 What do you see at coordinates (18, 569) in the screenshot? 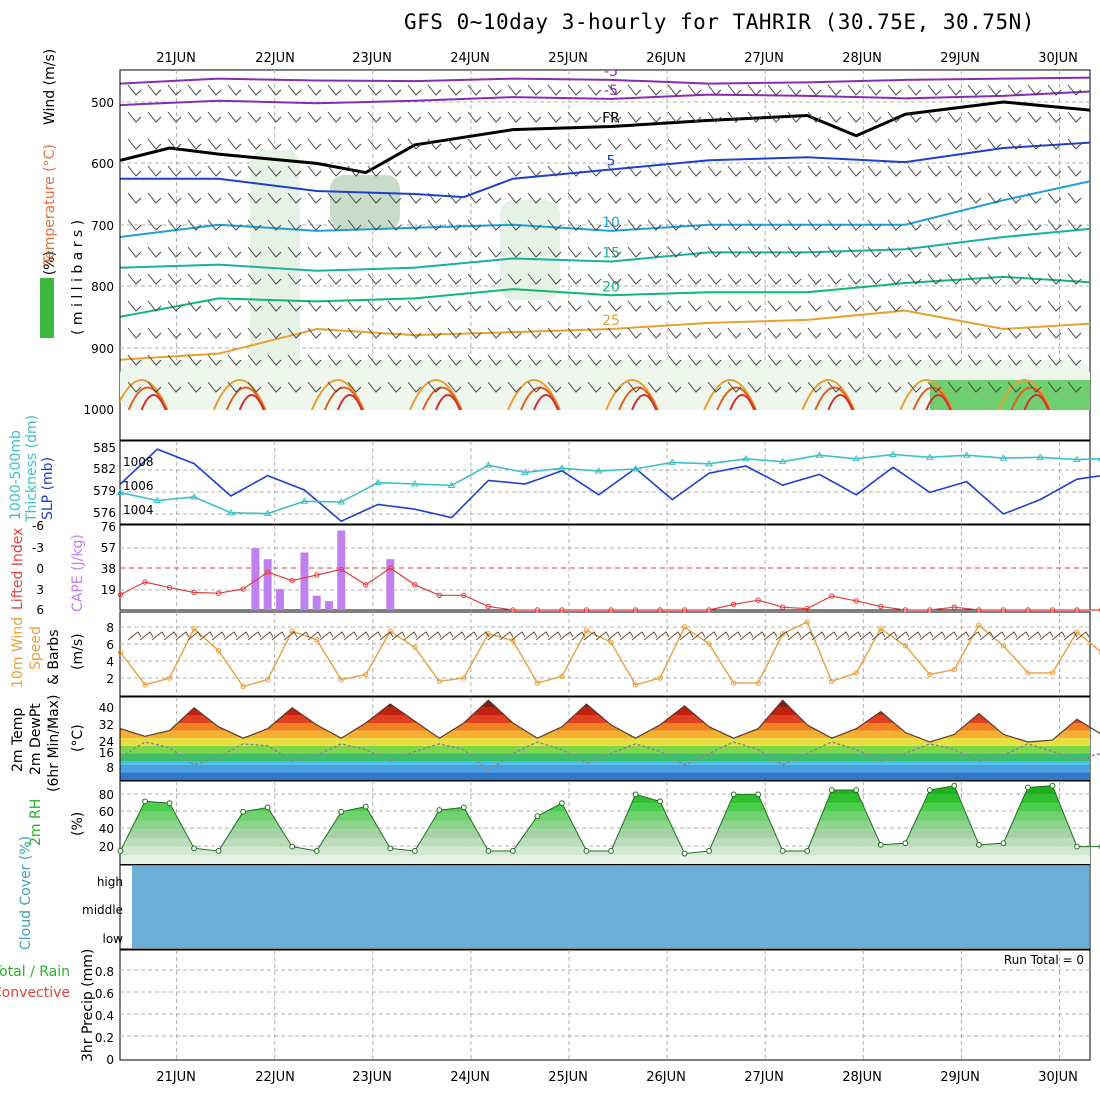
I see `ylabel-lifted: Lifted Index` at bounding box center [18, 569].